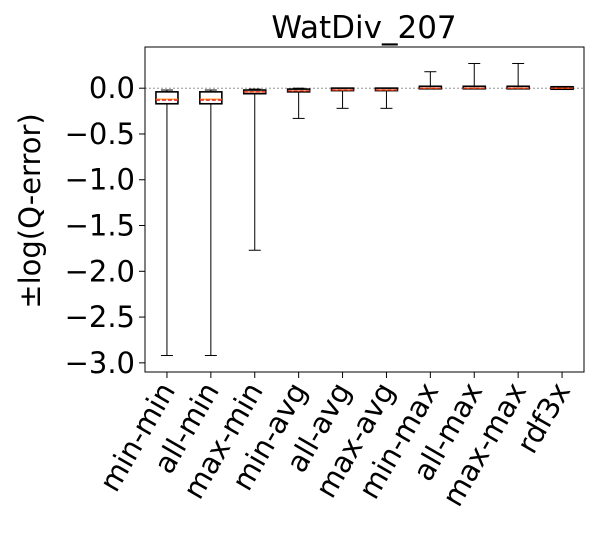 This screenshot has width=600, height=550. I want to click on box-max-min, so click(254, 169).